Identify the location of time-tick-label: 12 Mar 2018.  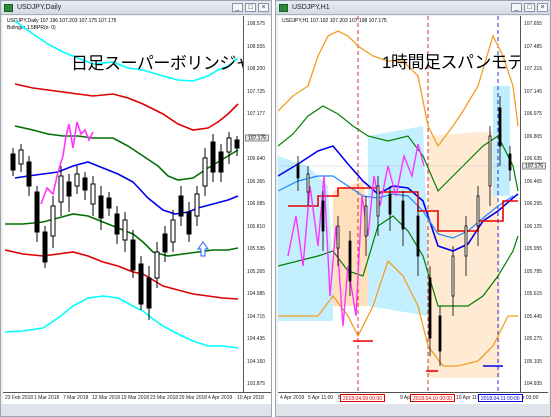
(106, 398).